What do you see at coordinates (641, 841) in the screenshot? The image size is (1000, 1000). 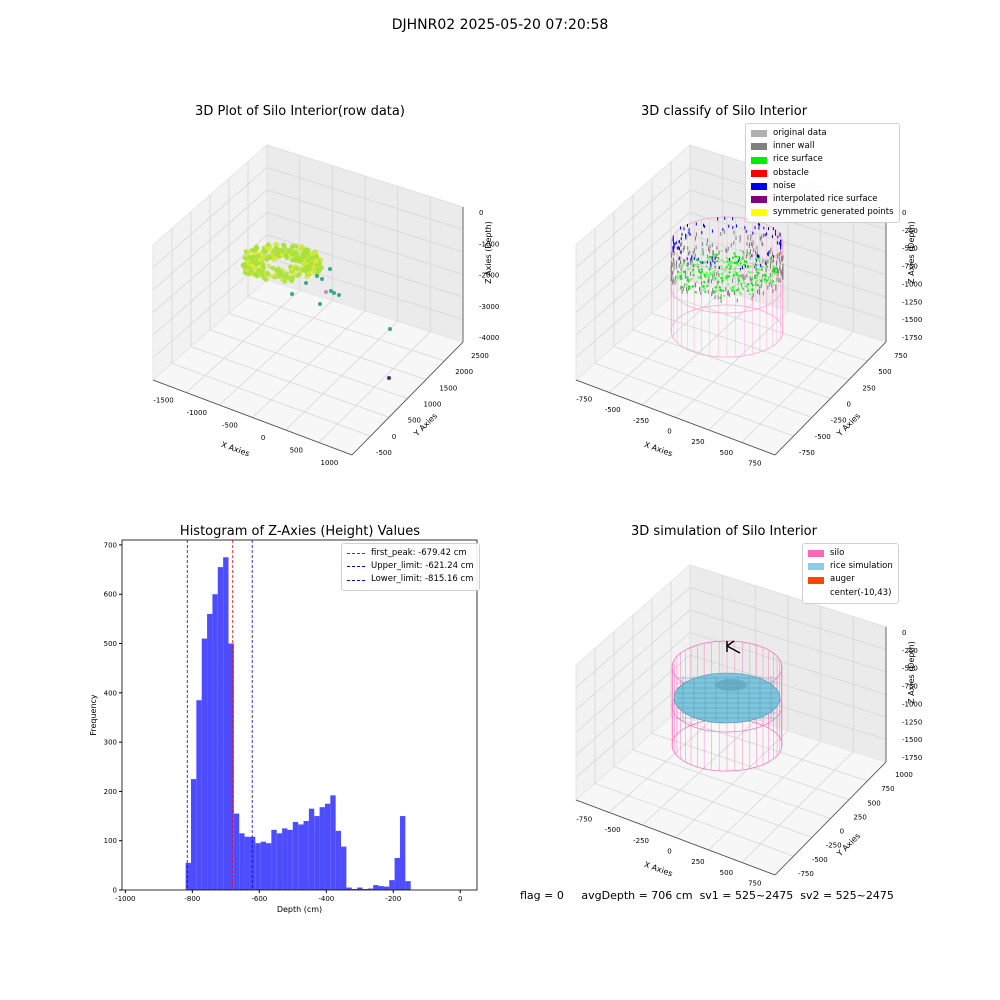 I see `sim-x-tick-label: -250` at bounding box center [641, 841].